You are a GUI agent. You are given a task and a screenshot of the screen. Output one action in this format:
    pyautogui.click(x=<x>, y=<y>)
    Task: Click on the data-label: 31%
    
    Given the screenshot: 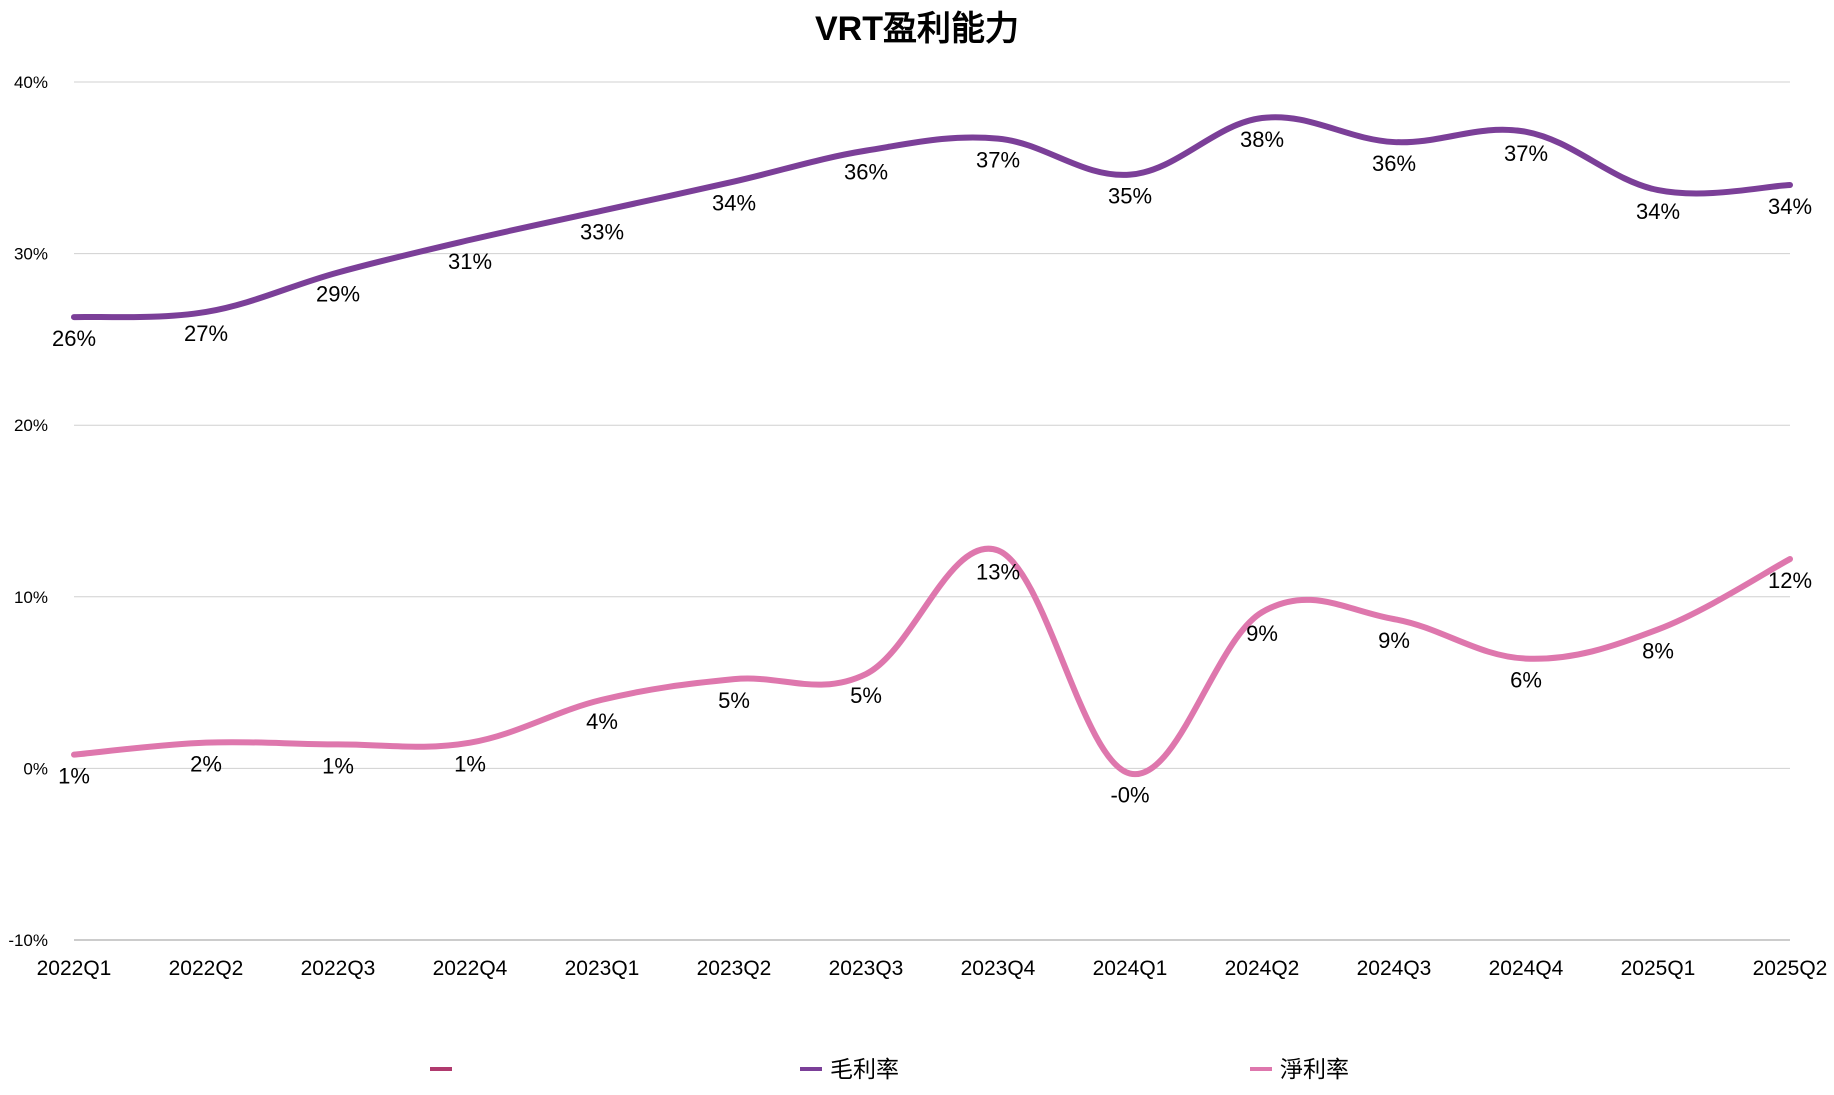 What is the action you would take?
    pyautogui.click(x=470, y=261)
    